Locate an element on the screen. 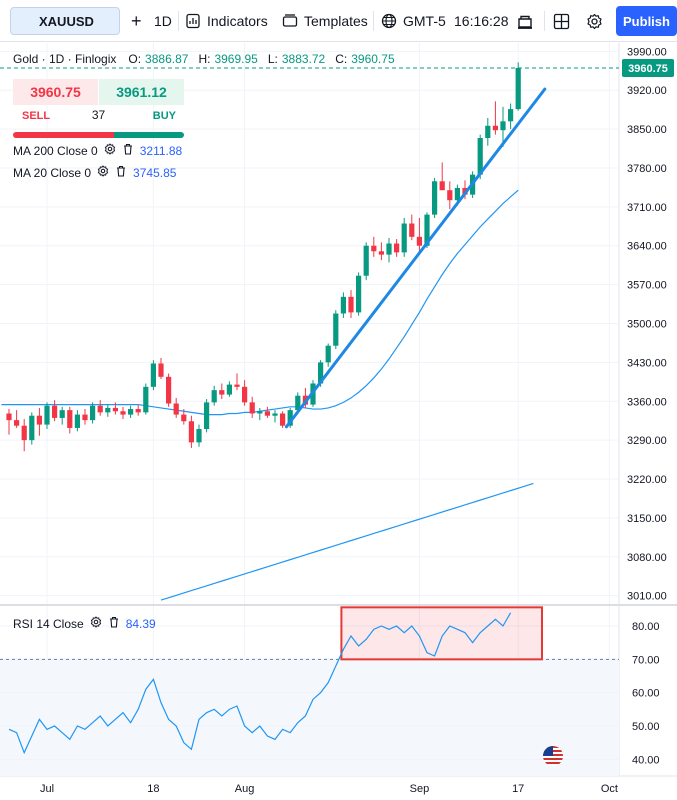 This screenshot has height=800, width=677. time-tick-label: 18 is located at coordinates (153, 789).